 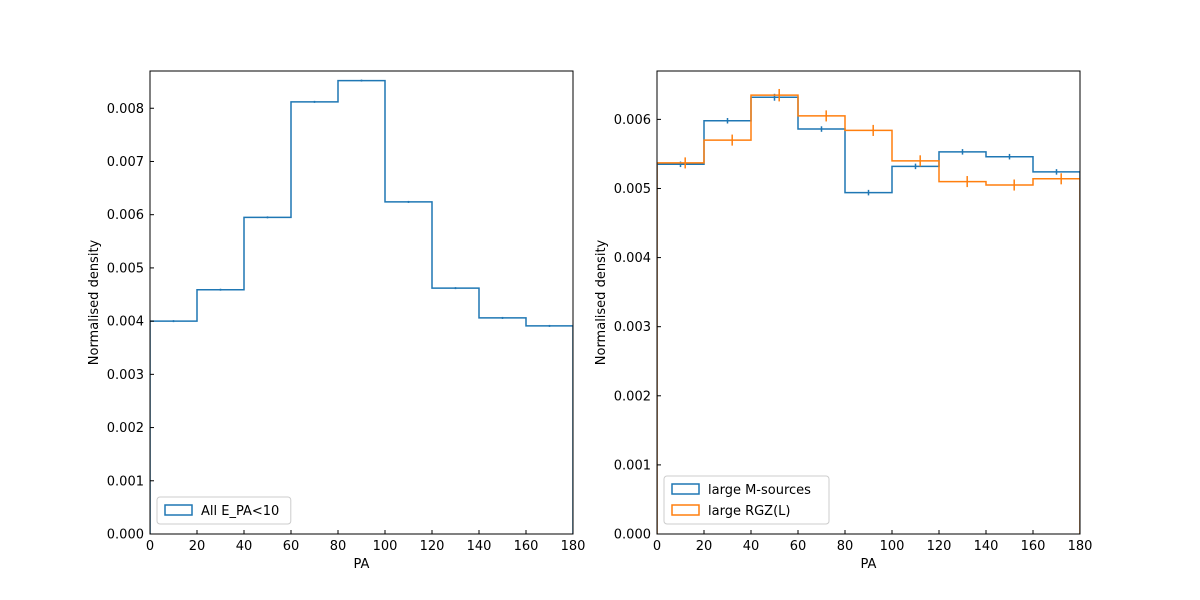 What do you see at coordinates (125, 109) in the screenshot?
I see `y-tick-label: 0.008` at bounding box center [125, 109].